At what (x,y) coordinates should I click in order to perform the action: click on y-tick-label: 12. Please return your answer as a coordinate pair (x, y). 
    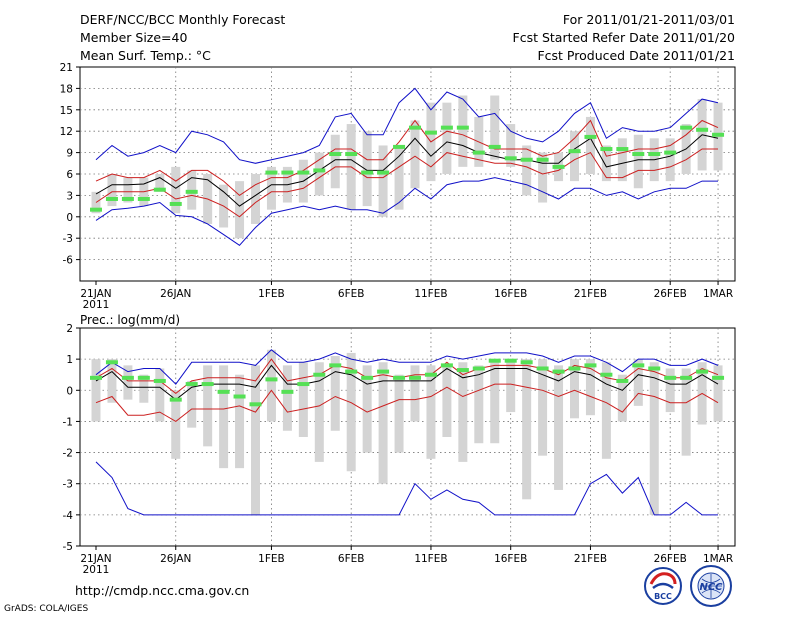
    Looking at the image, I should click on (66, 132).